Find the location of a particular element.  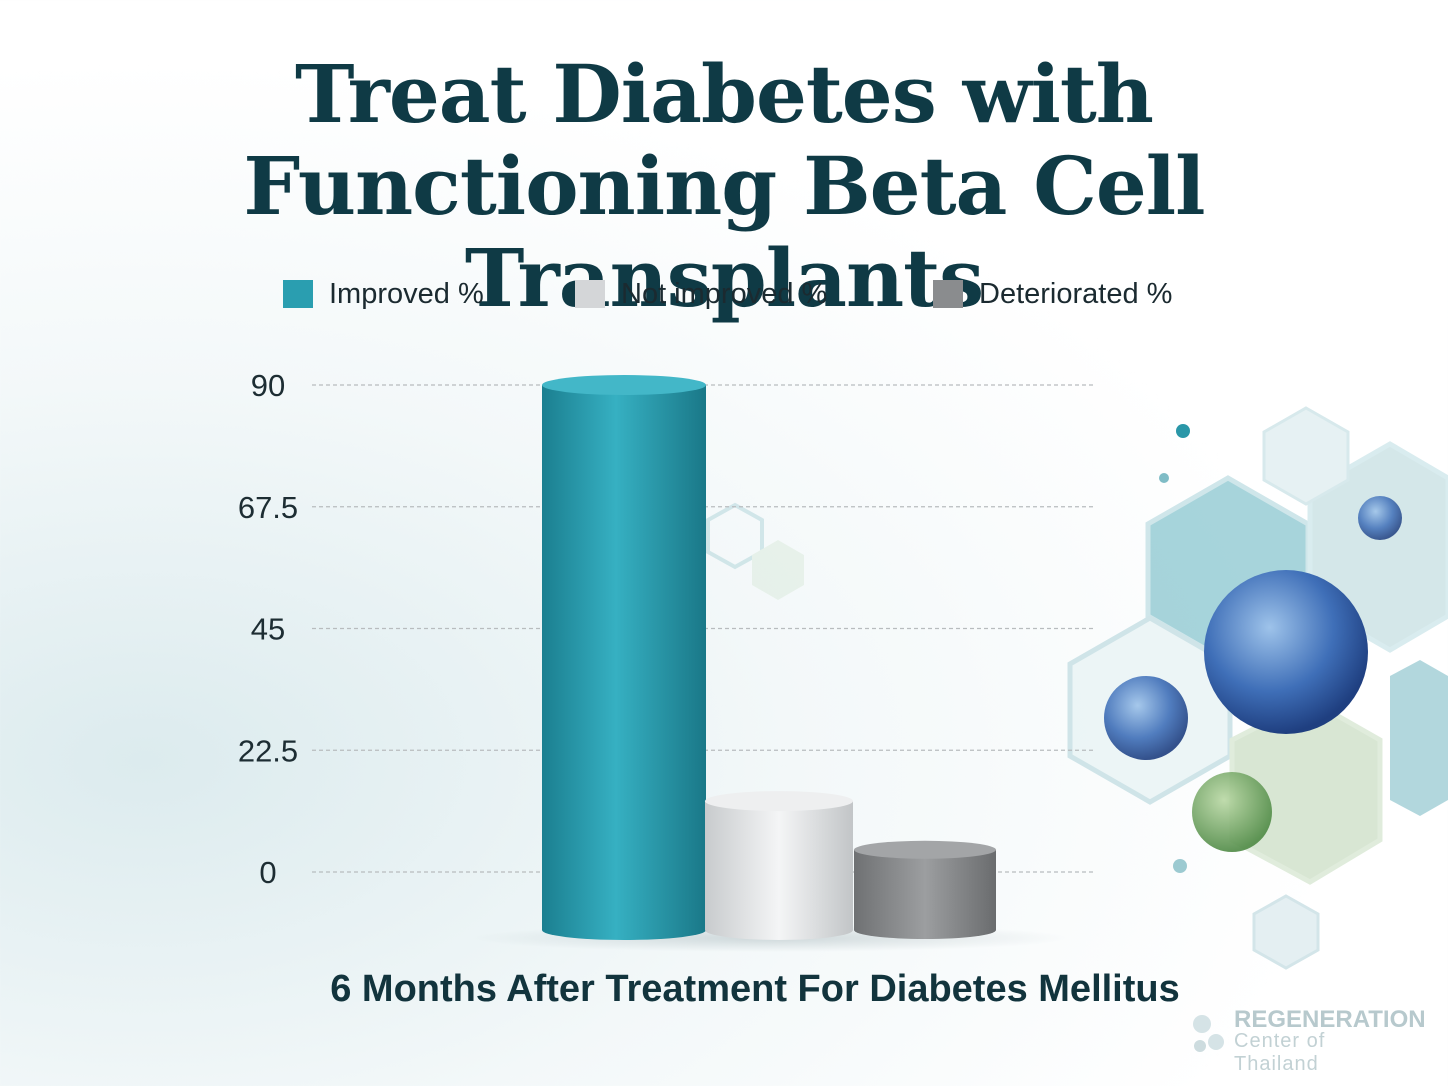

legend-label-not-improved: Not improved % is located at coordinates (724, 293).